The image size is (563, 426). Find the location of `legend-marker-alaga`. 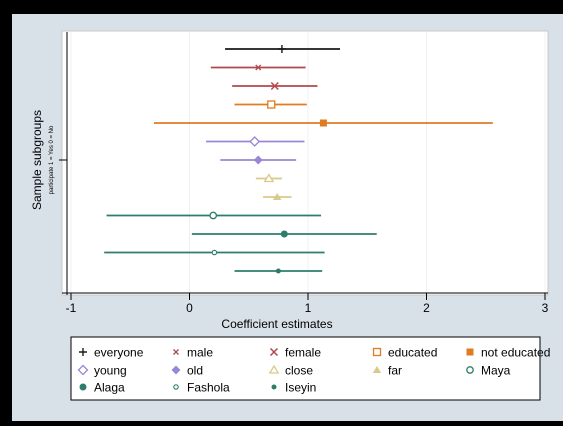

legend-marker-alaga is located at coordinates (83, 387).